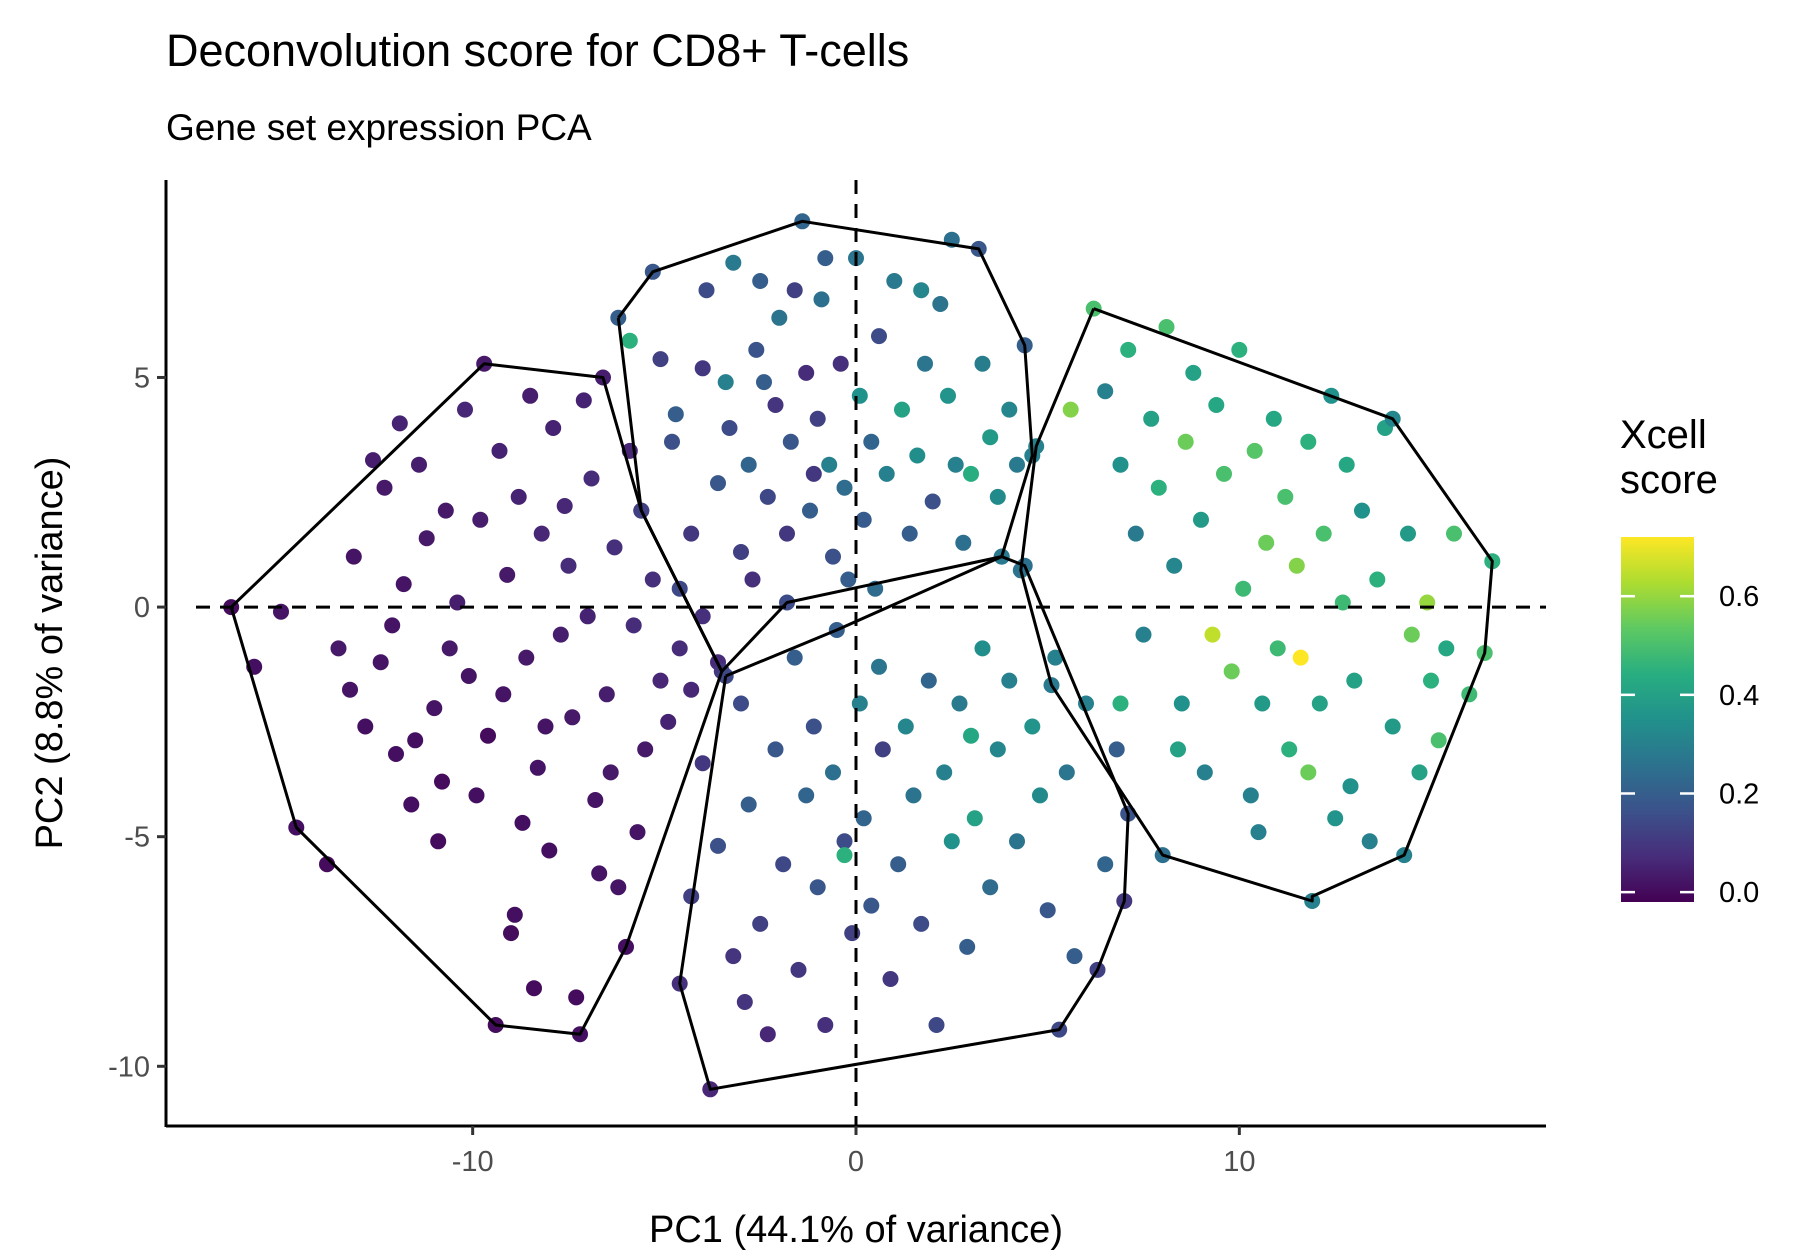 The width and height of the screenshot is (1800, 1260). Describe the element at coordinates (1739, 597) in the screenshot. I see `legend-tick-label: 0.6` at that location.